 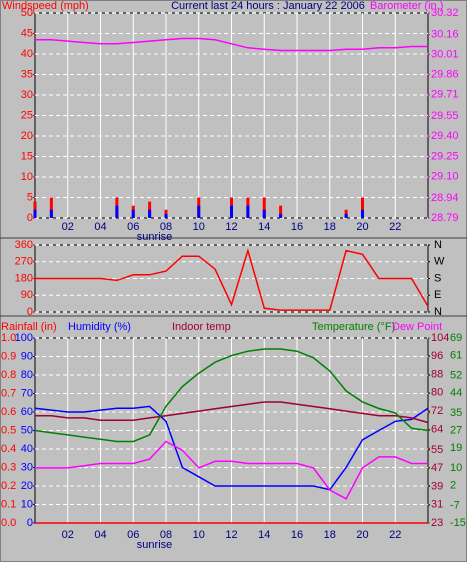 What do you see at coordinates (297, 535) in the screenshot?
I see `x-tick-label: 16` at bounding box center [297, 535].